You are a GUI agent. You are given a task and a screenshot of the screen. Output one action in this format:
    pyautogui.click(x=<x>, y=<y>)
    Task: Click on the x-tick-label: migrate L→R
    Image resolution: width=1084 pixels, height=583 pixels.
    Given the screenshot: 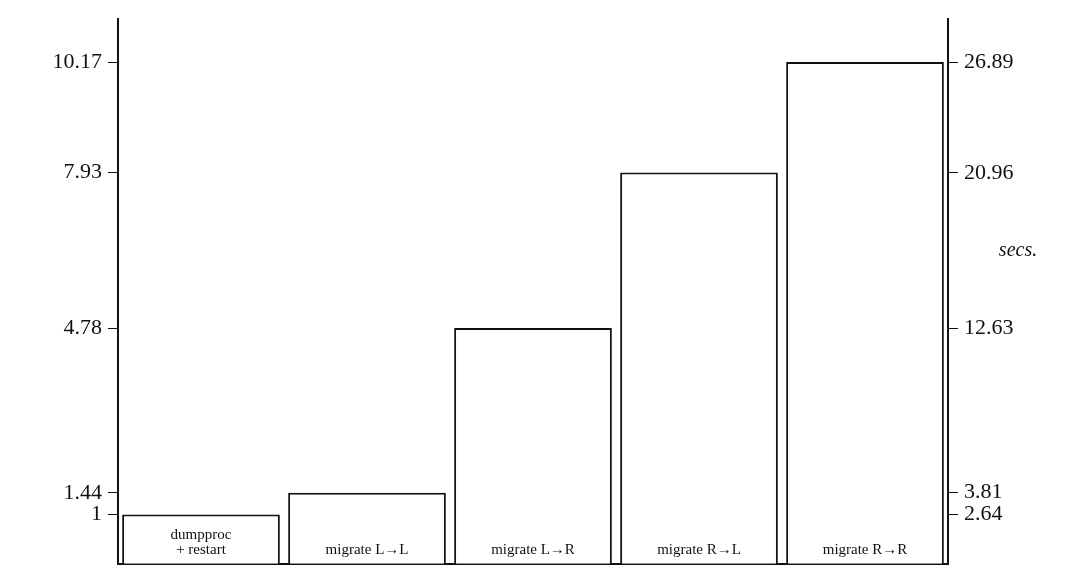 What is the action you would take?
    pyautogui.click(x=533, y=549)
    